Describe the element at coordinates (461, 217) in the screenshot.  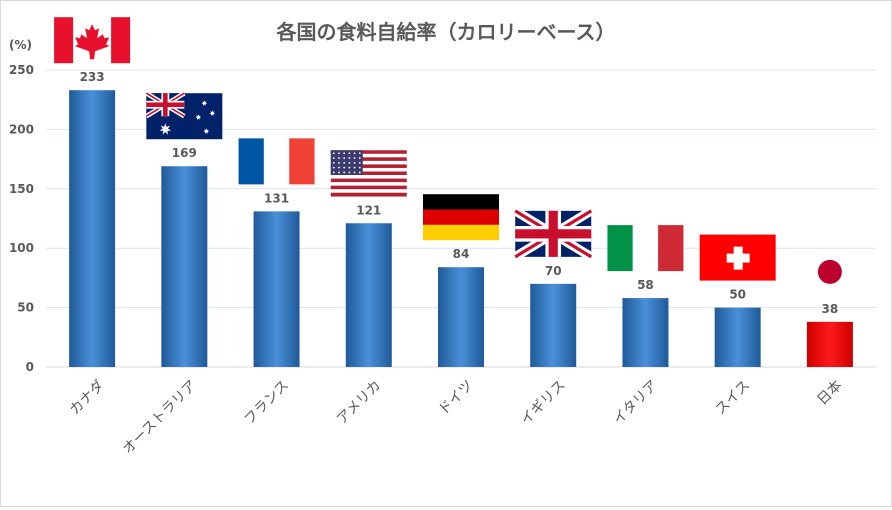
I see `germany-flag` at that location.